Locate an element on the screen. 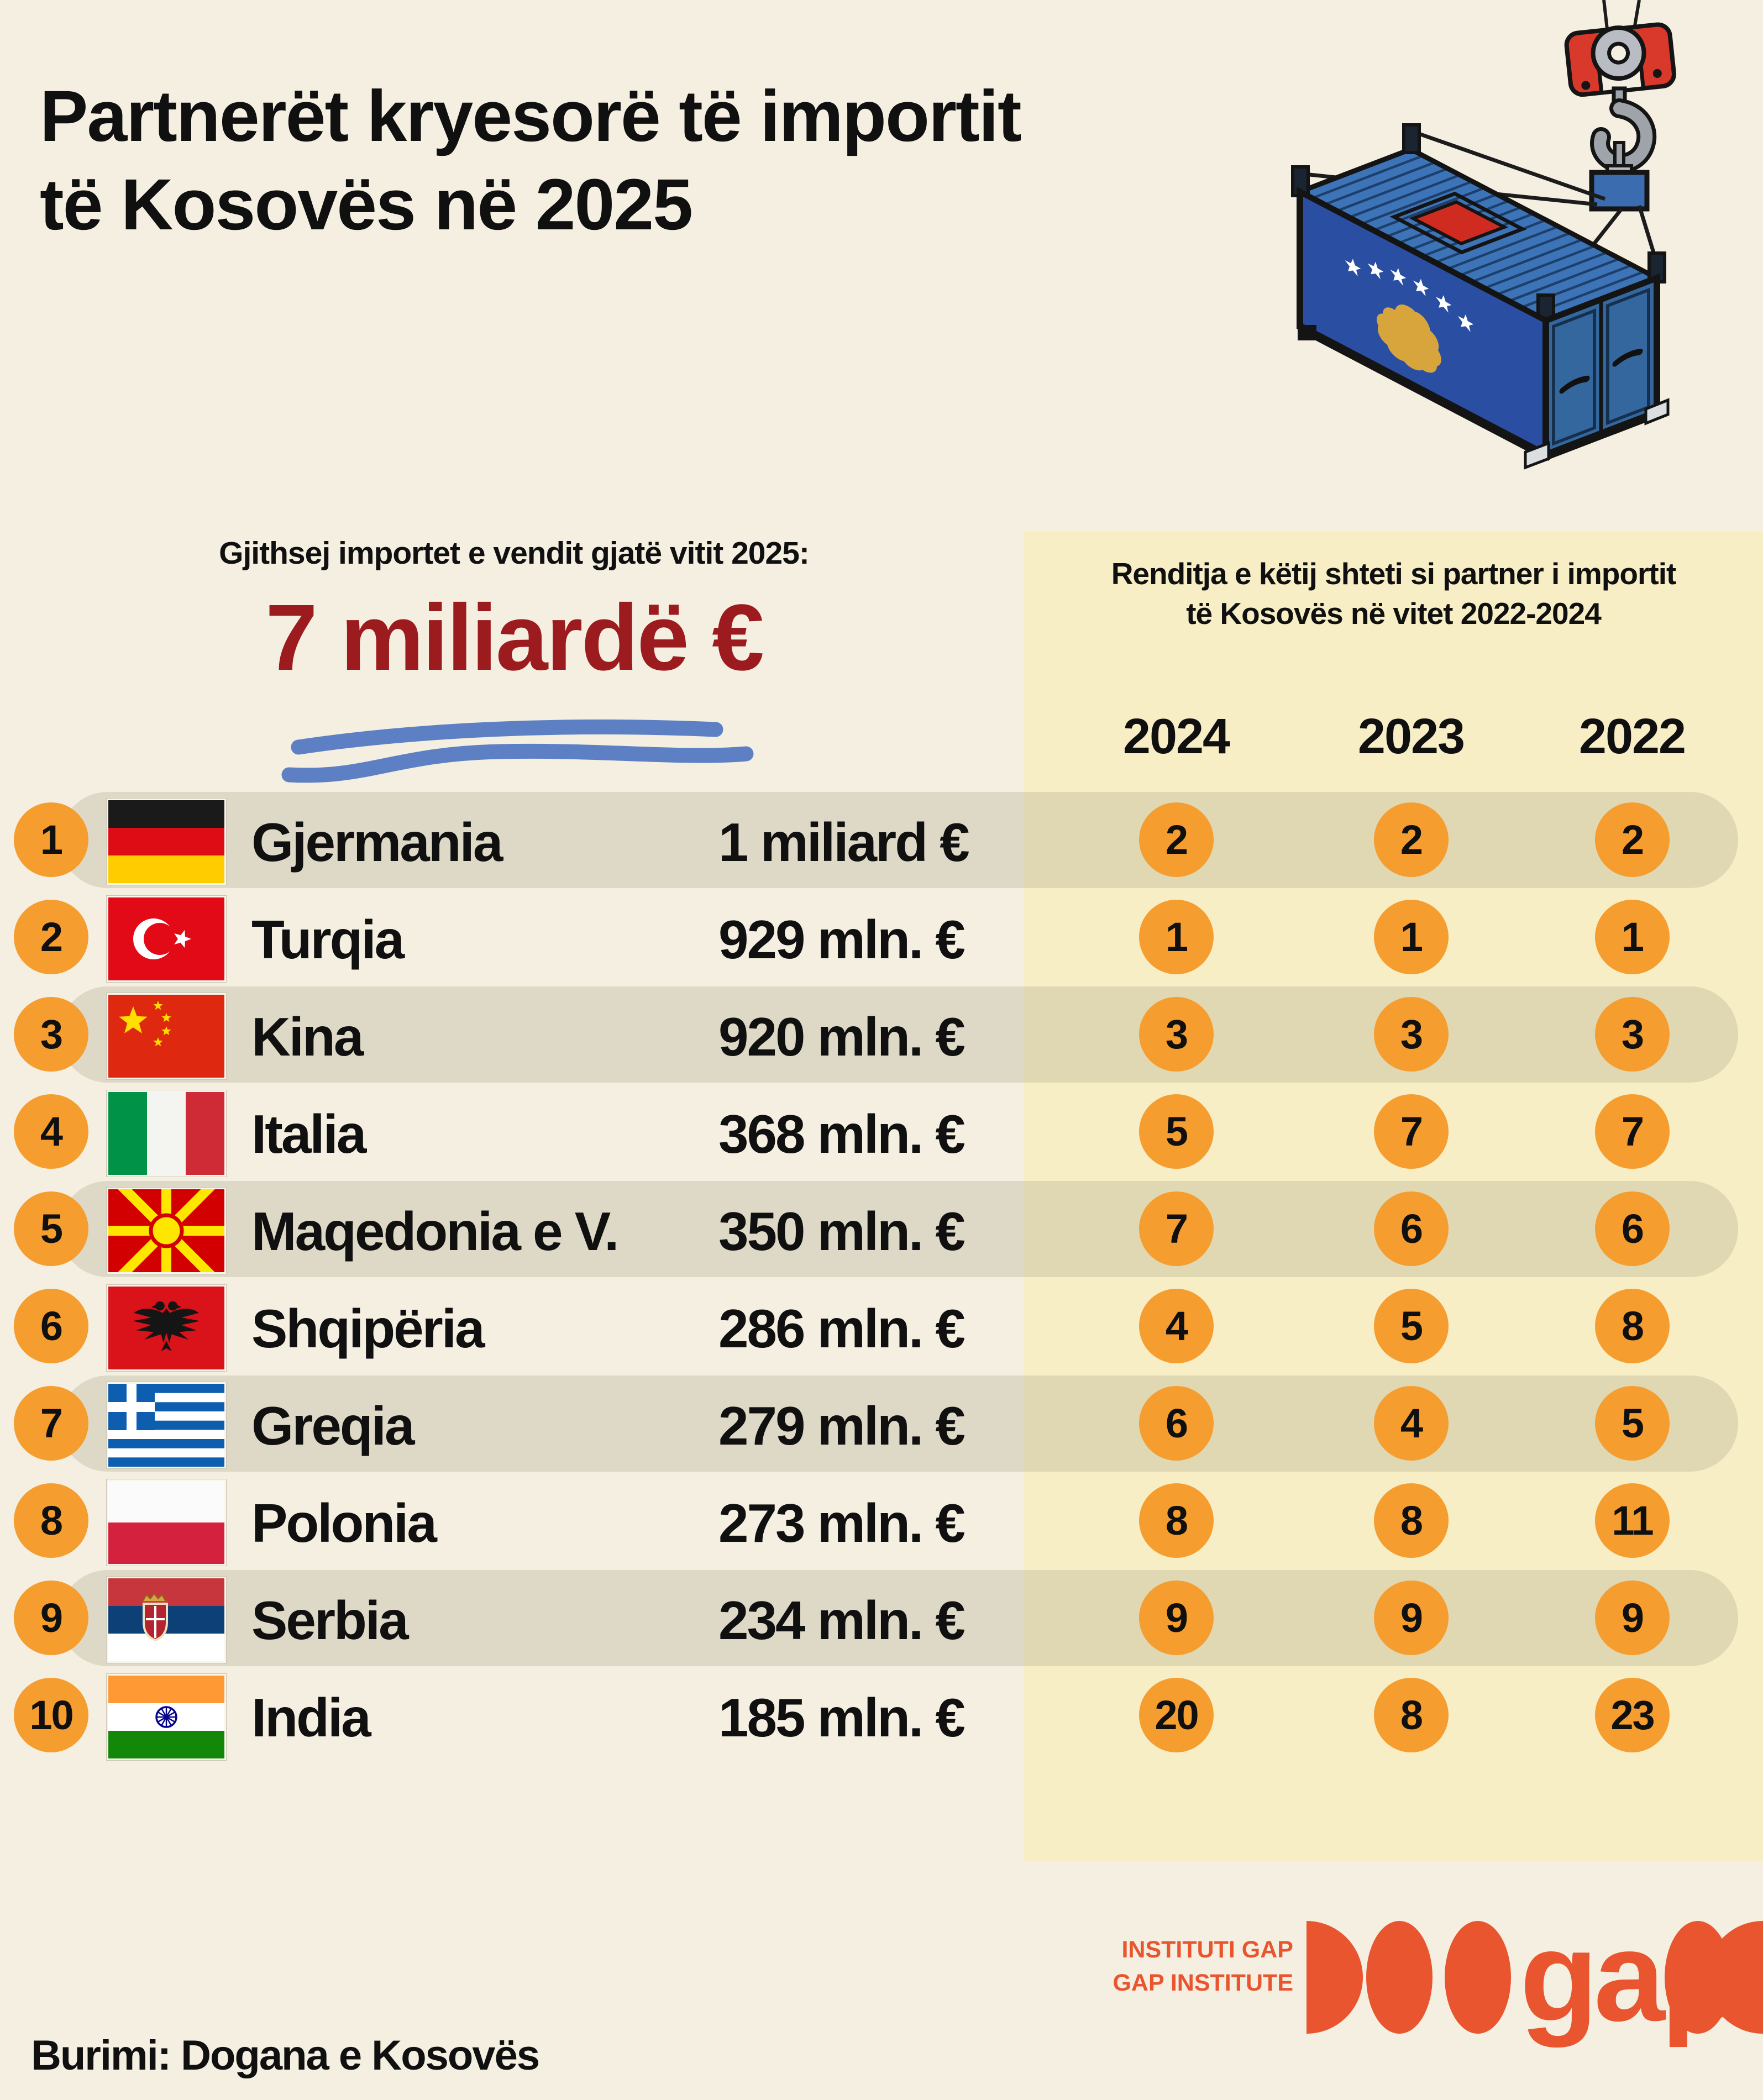 The width and height of the screenshot is (1763, 2100). rank-2022-badge: 6 is located at coordinates (1632, 1229).